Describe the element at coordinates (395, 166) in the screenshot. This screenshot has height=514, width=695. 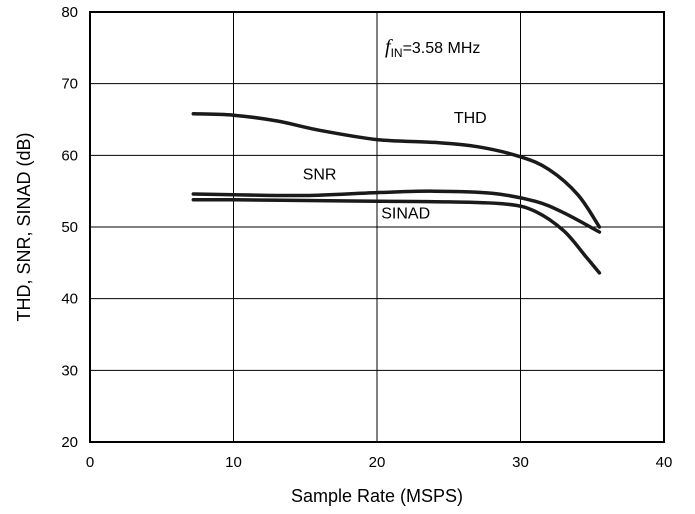
I see `series-labels: THD SNR SINAD` at that location.